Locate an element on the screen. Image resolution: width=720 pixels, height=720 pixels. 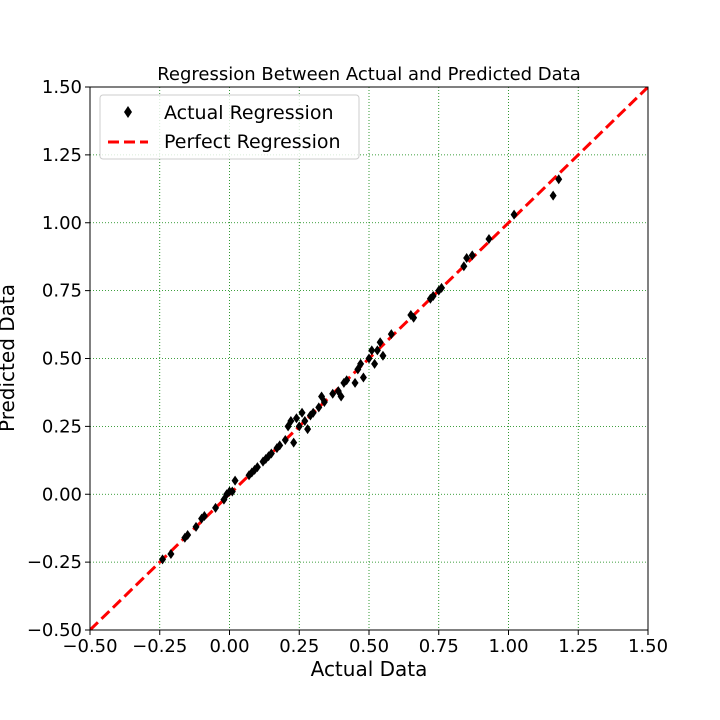
y-tick-label: 0.00 is located at coordinates (62, 494).